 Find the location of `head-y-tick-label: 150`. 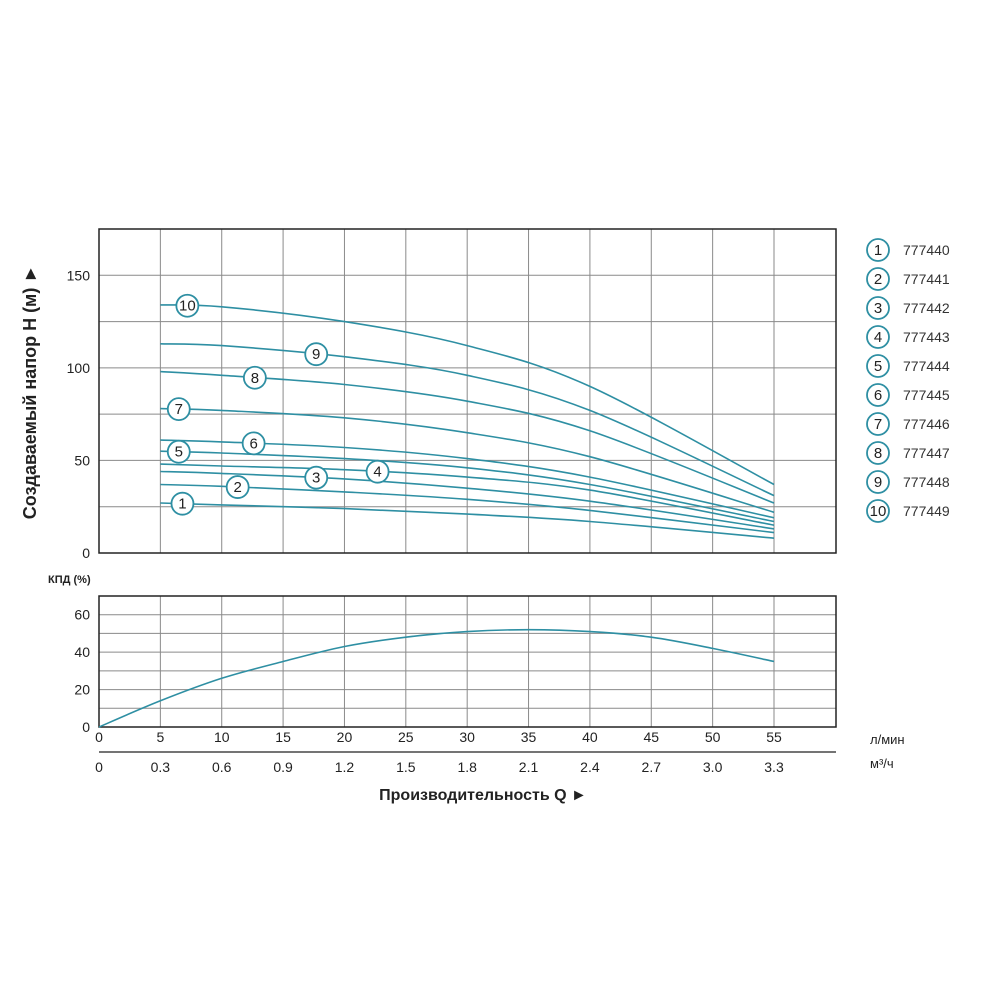

head-y-tick-label: 150 is located at coordinates (79, 275).